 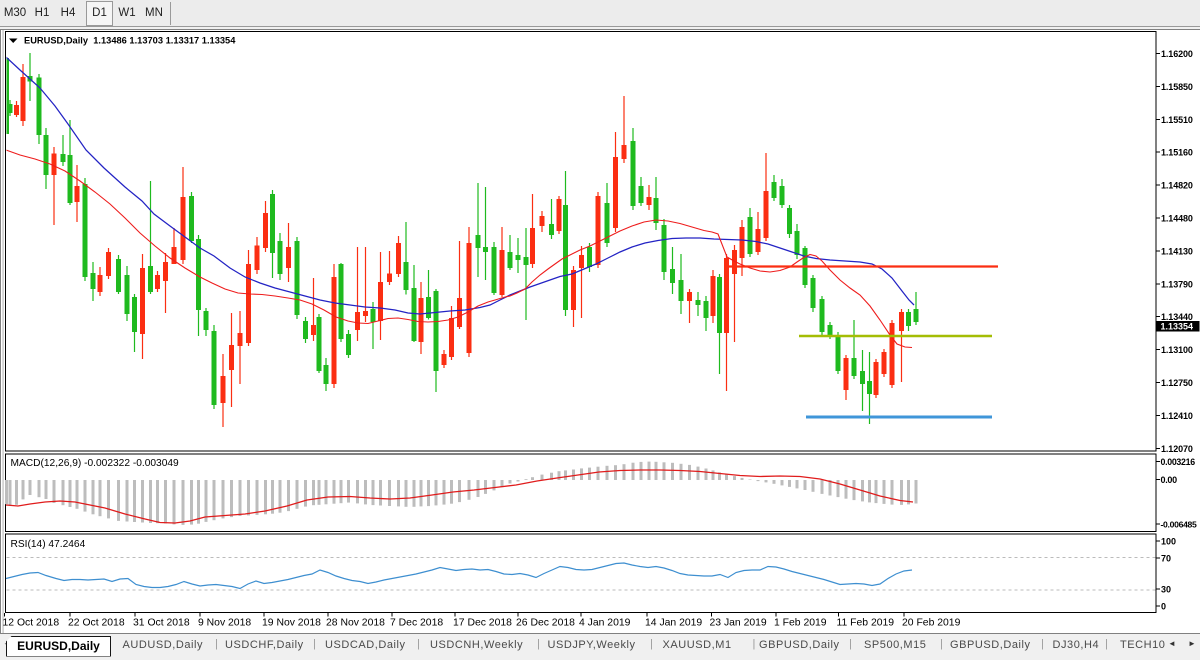 What do you see at coordinates (161, 623) in the screenshot?
I see `svg-text: 31 Oct 2018` at bounding box center [161, 623].